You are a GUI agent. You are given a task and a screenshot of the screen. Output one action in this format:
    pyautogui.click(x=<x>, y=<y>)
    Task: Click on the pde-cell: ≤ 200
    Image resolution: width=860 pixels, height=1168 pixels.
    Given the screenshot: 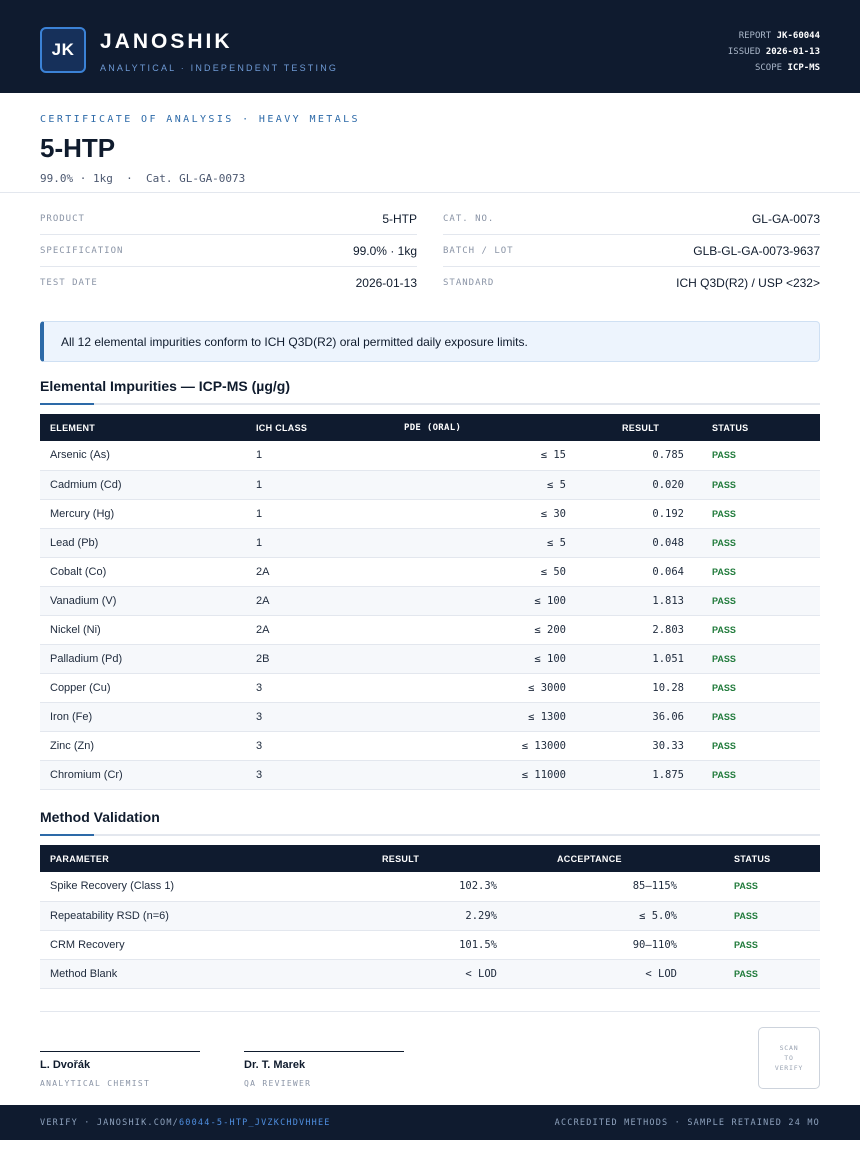 What is the action you would take?
    pyautogui.click(x=464, y=630)
    